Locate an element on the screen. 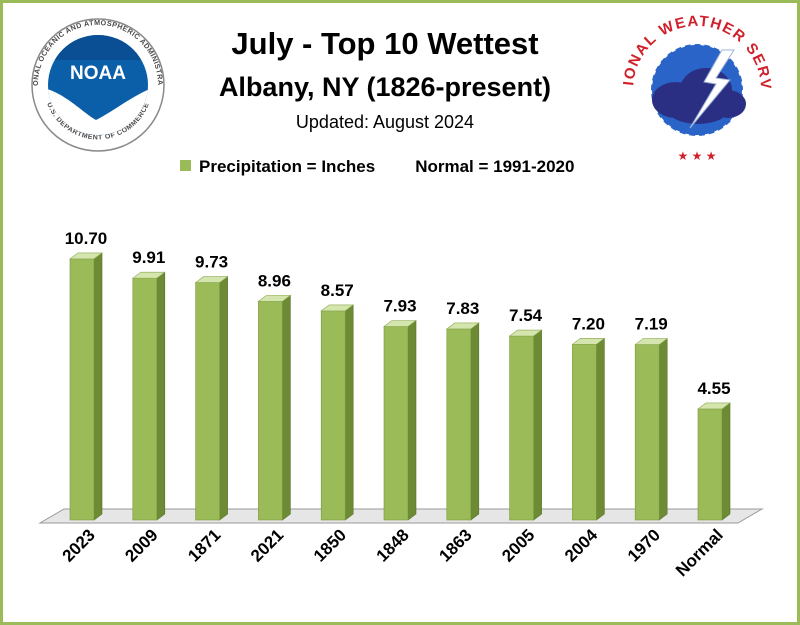  legend: Precipitation = Inches Normal = 1991-2020 is located at coordinates (415, 167).